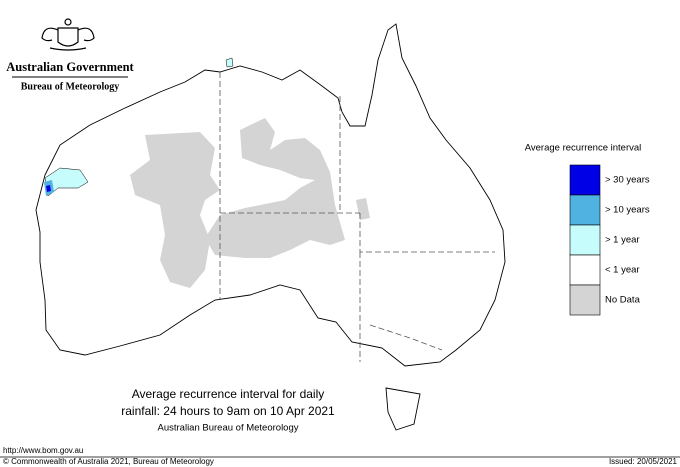  I want to click on footer-url: http://www.bom.gov.au, so click(43, 450).